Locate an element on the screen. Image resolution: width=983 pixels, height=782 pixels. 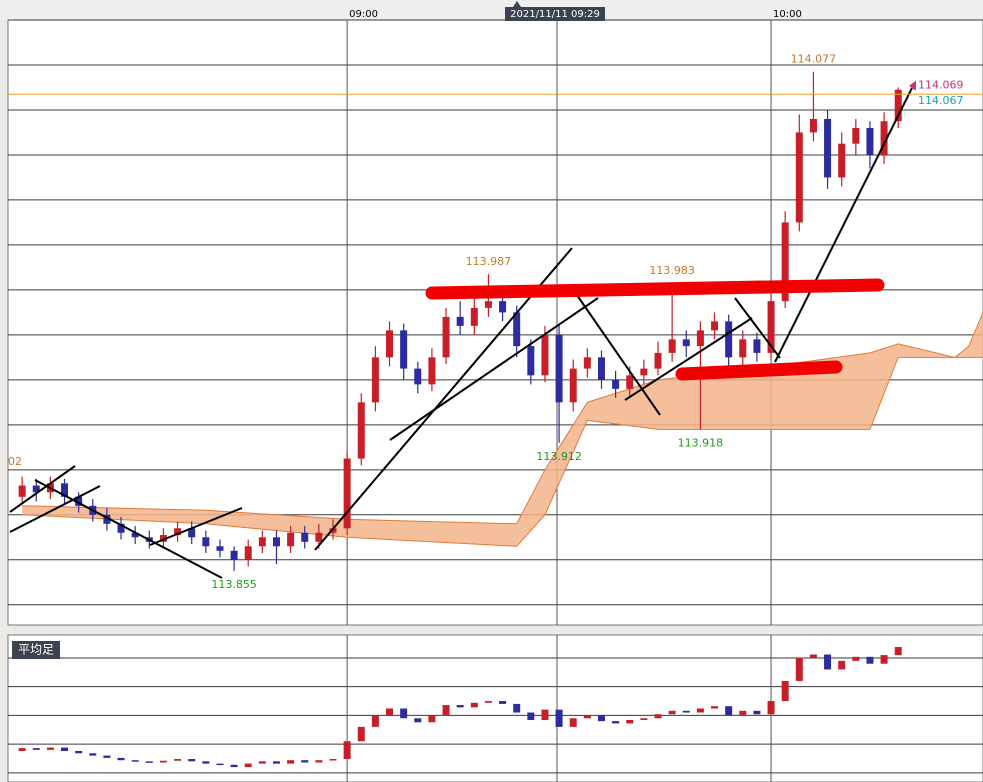
cursor-label: 2021/11/11 09:29 is located at coordinates (555, 14).